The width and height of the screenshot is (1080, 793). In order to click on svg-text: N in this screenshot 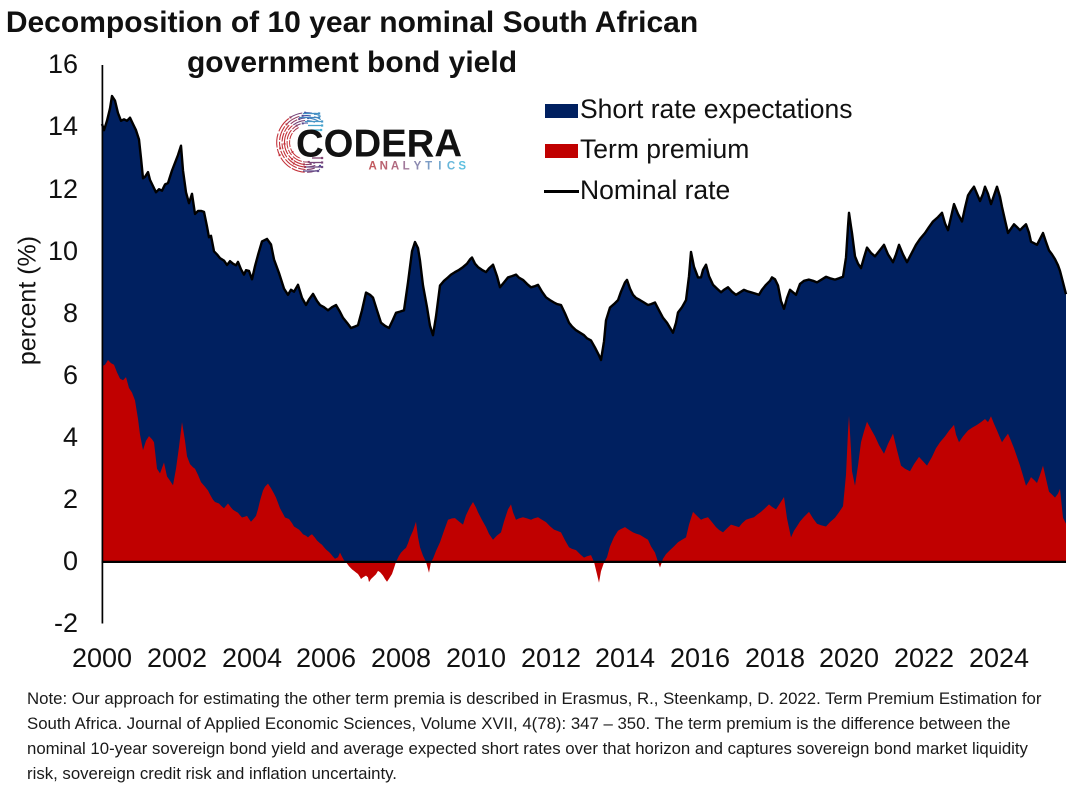, I will do `click(384, 167)`.